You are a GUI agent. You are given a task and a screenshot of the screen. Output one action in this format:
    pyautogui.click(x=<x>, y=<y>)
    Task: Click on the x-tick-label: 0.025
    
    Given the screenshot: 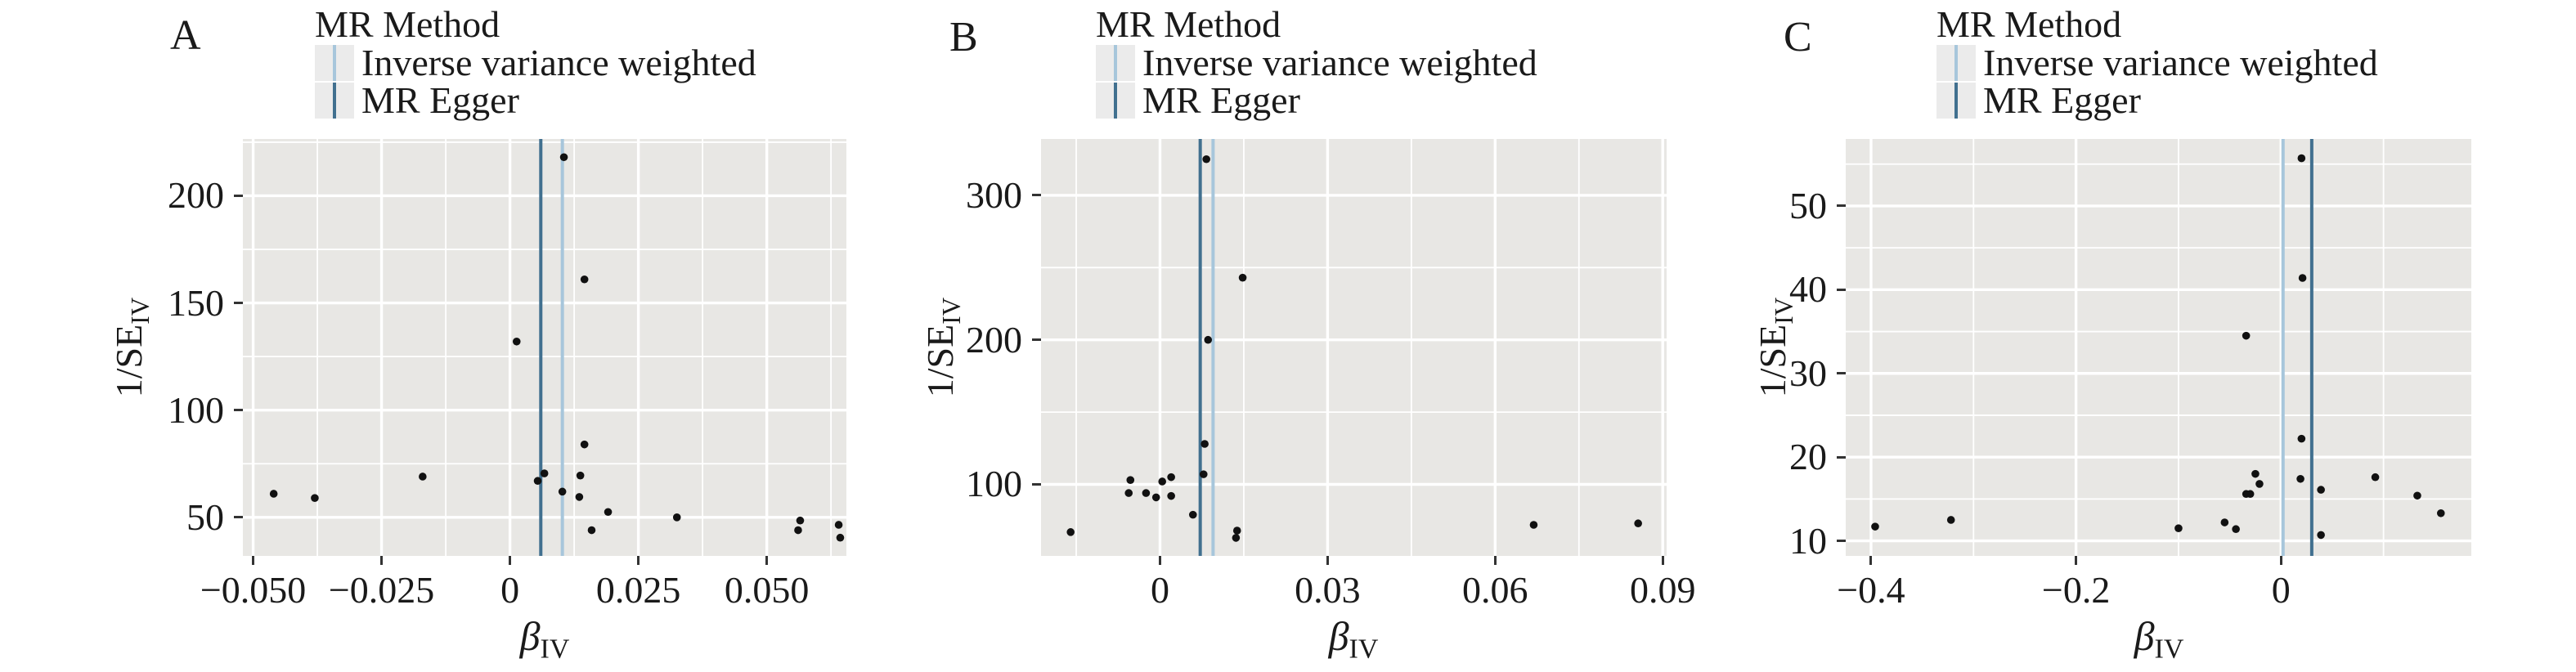 What is the action you would take?
    pyautogui.click(x=638, y=590)
    